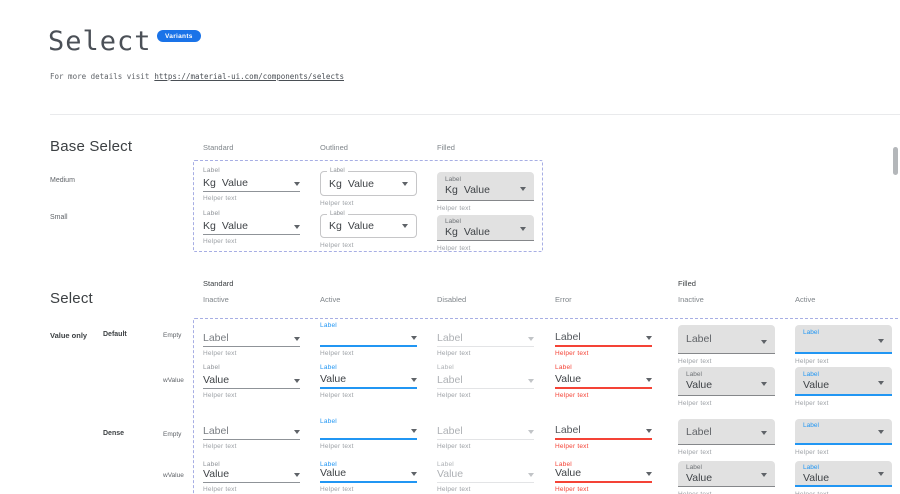 The height and width of the screenshot is (494, 900). I want to click on column-header-filled: Filled, so click(446, 147).